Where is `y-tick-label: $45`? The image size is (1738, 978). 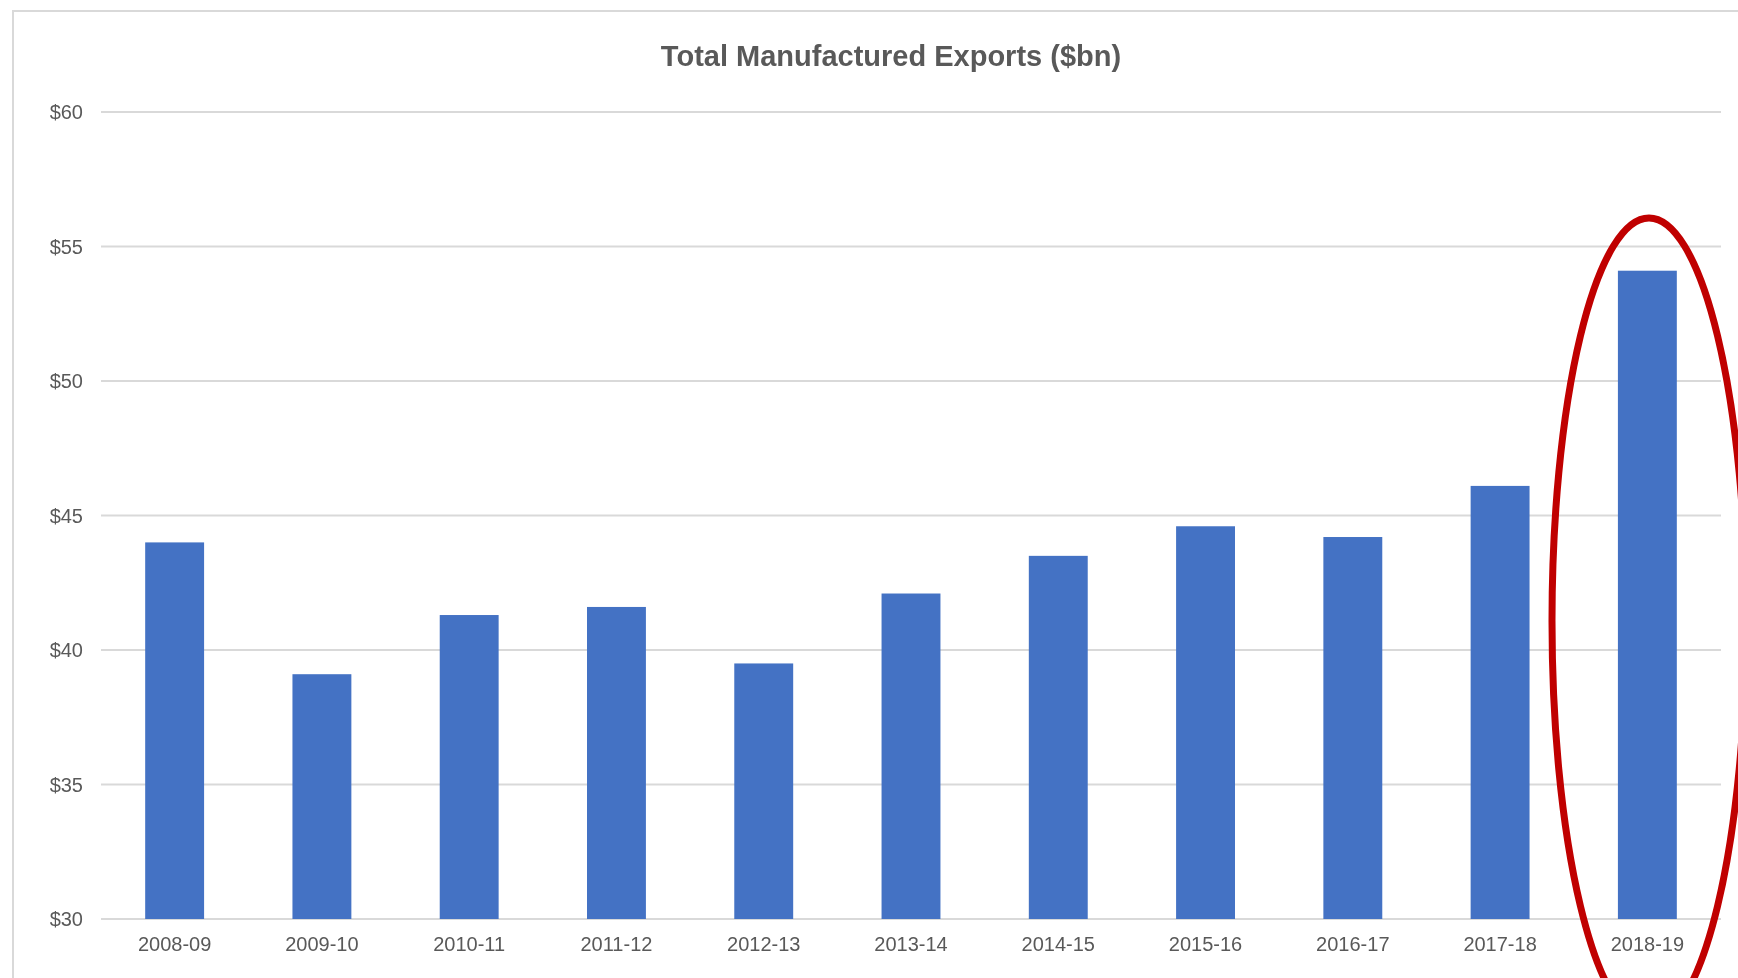
y-tick-label: $45 is located at coordinates (66, 515).